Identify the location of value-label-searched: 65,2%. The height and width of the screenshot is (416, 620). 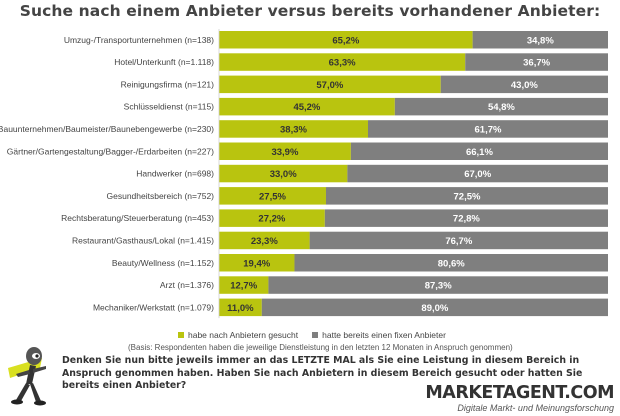
(345, 40).